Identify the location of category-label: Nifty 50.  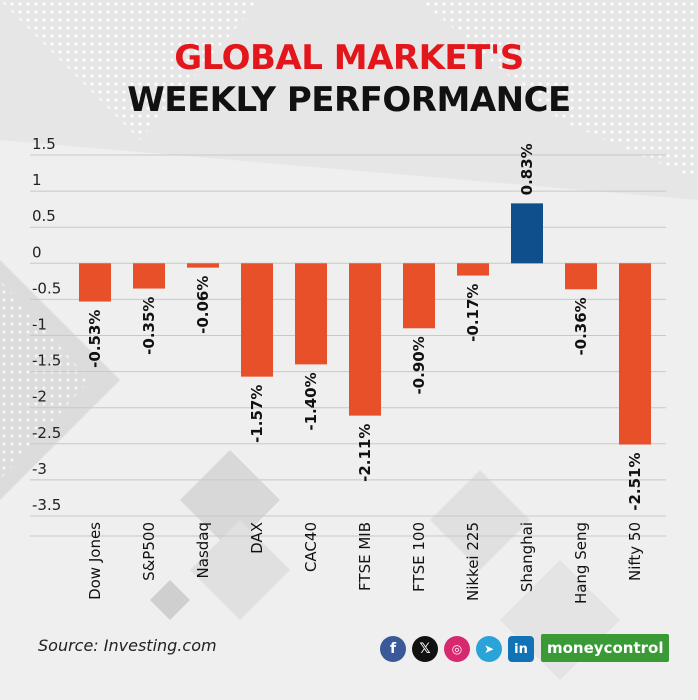
(635, 551).